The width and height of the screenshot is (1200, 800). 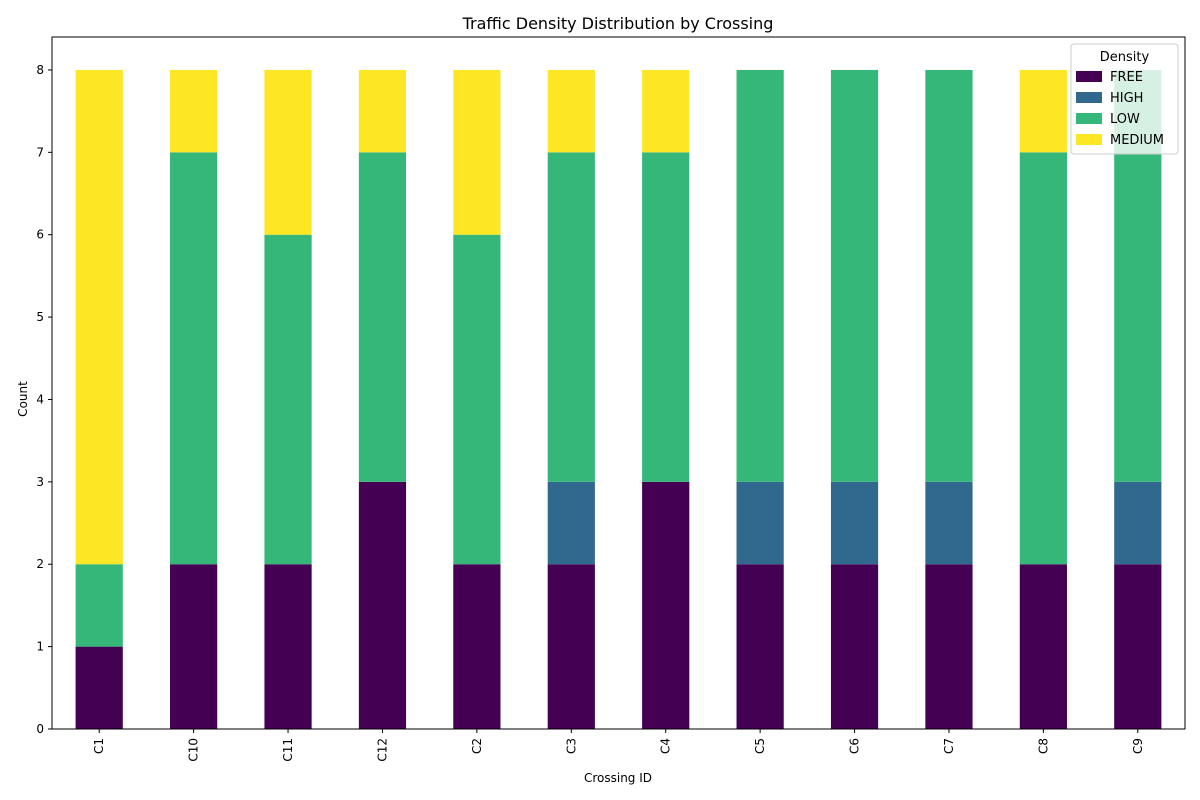 What do you see at coordinates (1126, 77) in the screenshot?
I see `legend-label-free: FREE` at bounding box center [1126, 77].